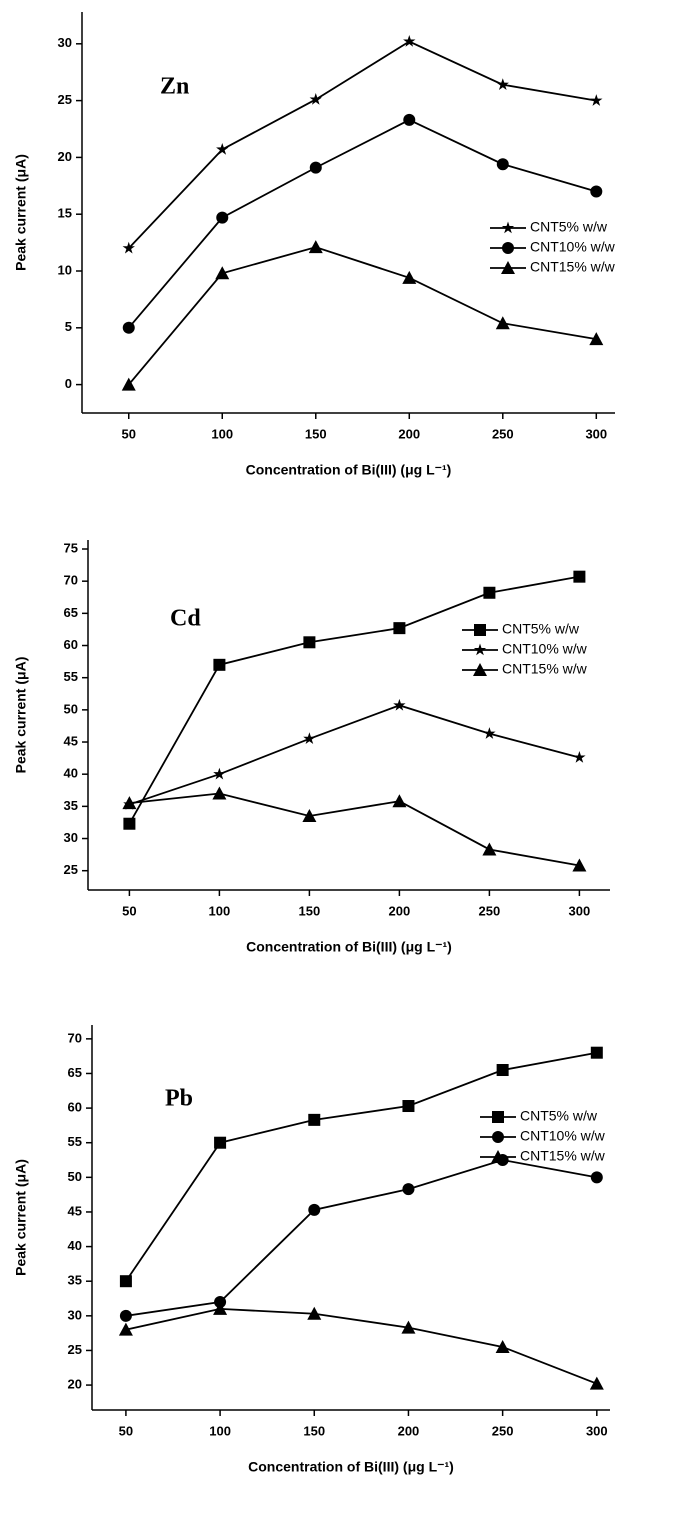 The image size is (683, 1531). I want to click on y-tick-label: 75, so click(71, 547).